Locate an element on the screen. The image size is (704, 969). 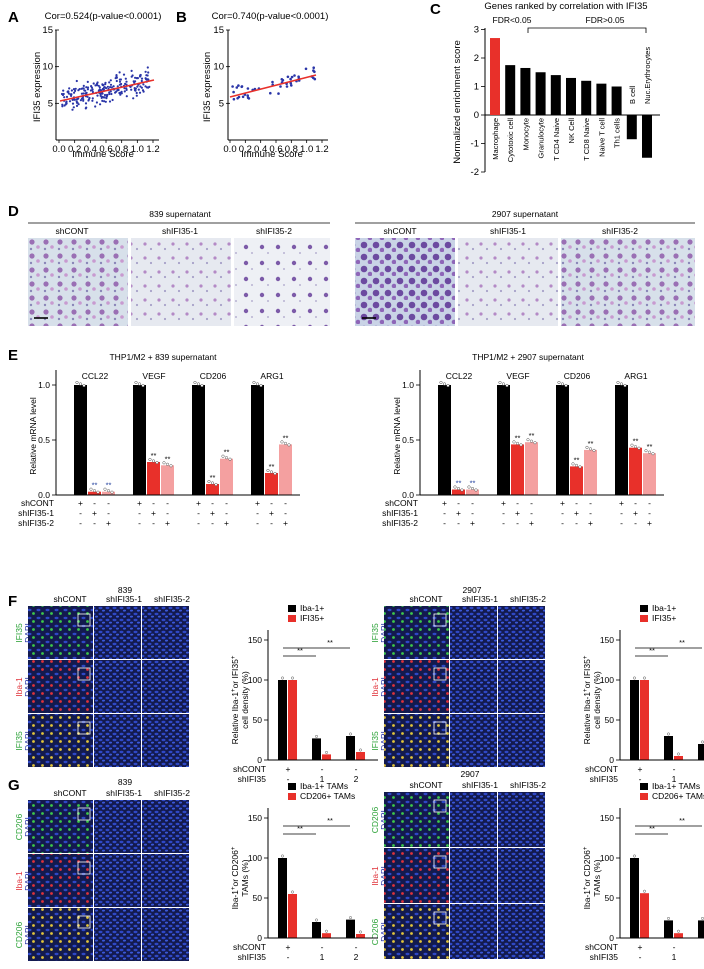
panel-d-group1: 839 supernatant is located at coordinates (180, 214).